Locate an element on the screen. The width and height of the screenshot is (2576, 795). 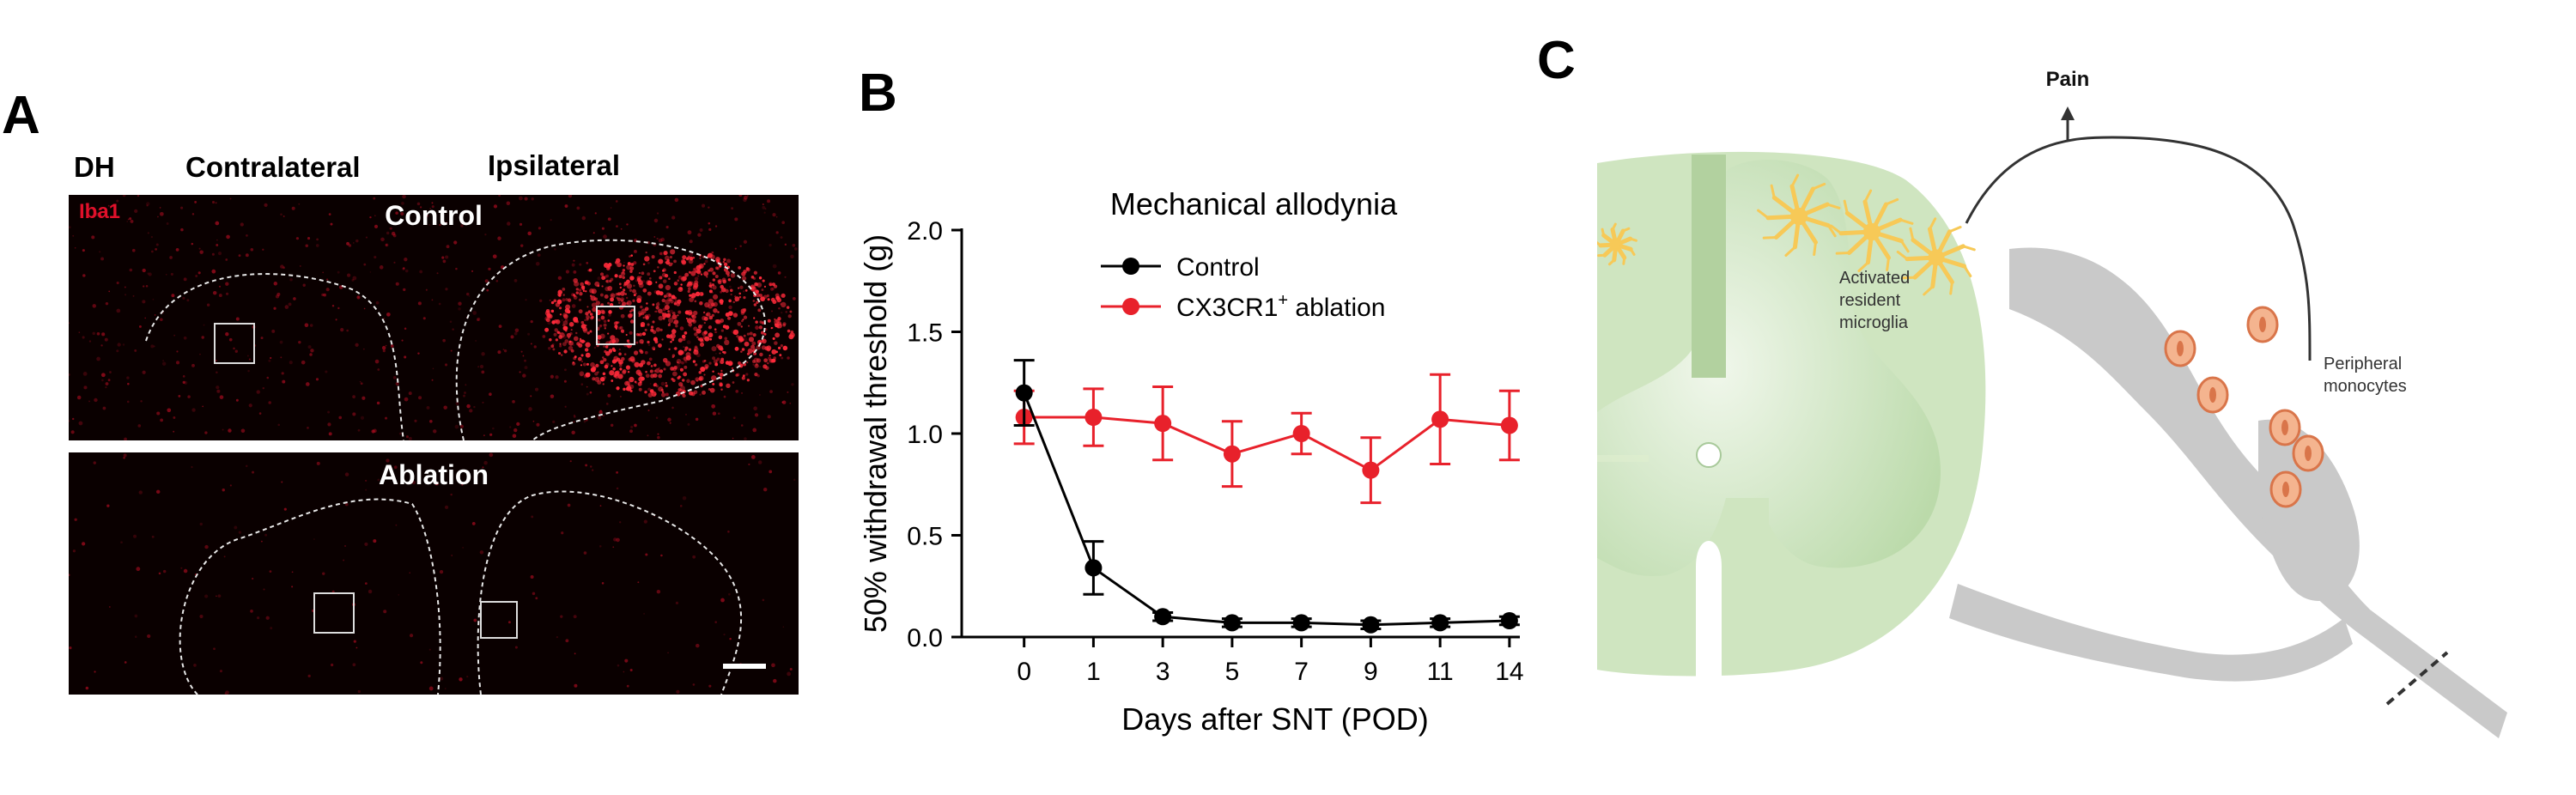
micrograph-control: Iba1 Control is located at coordinates (434, 317).